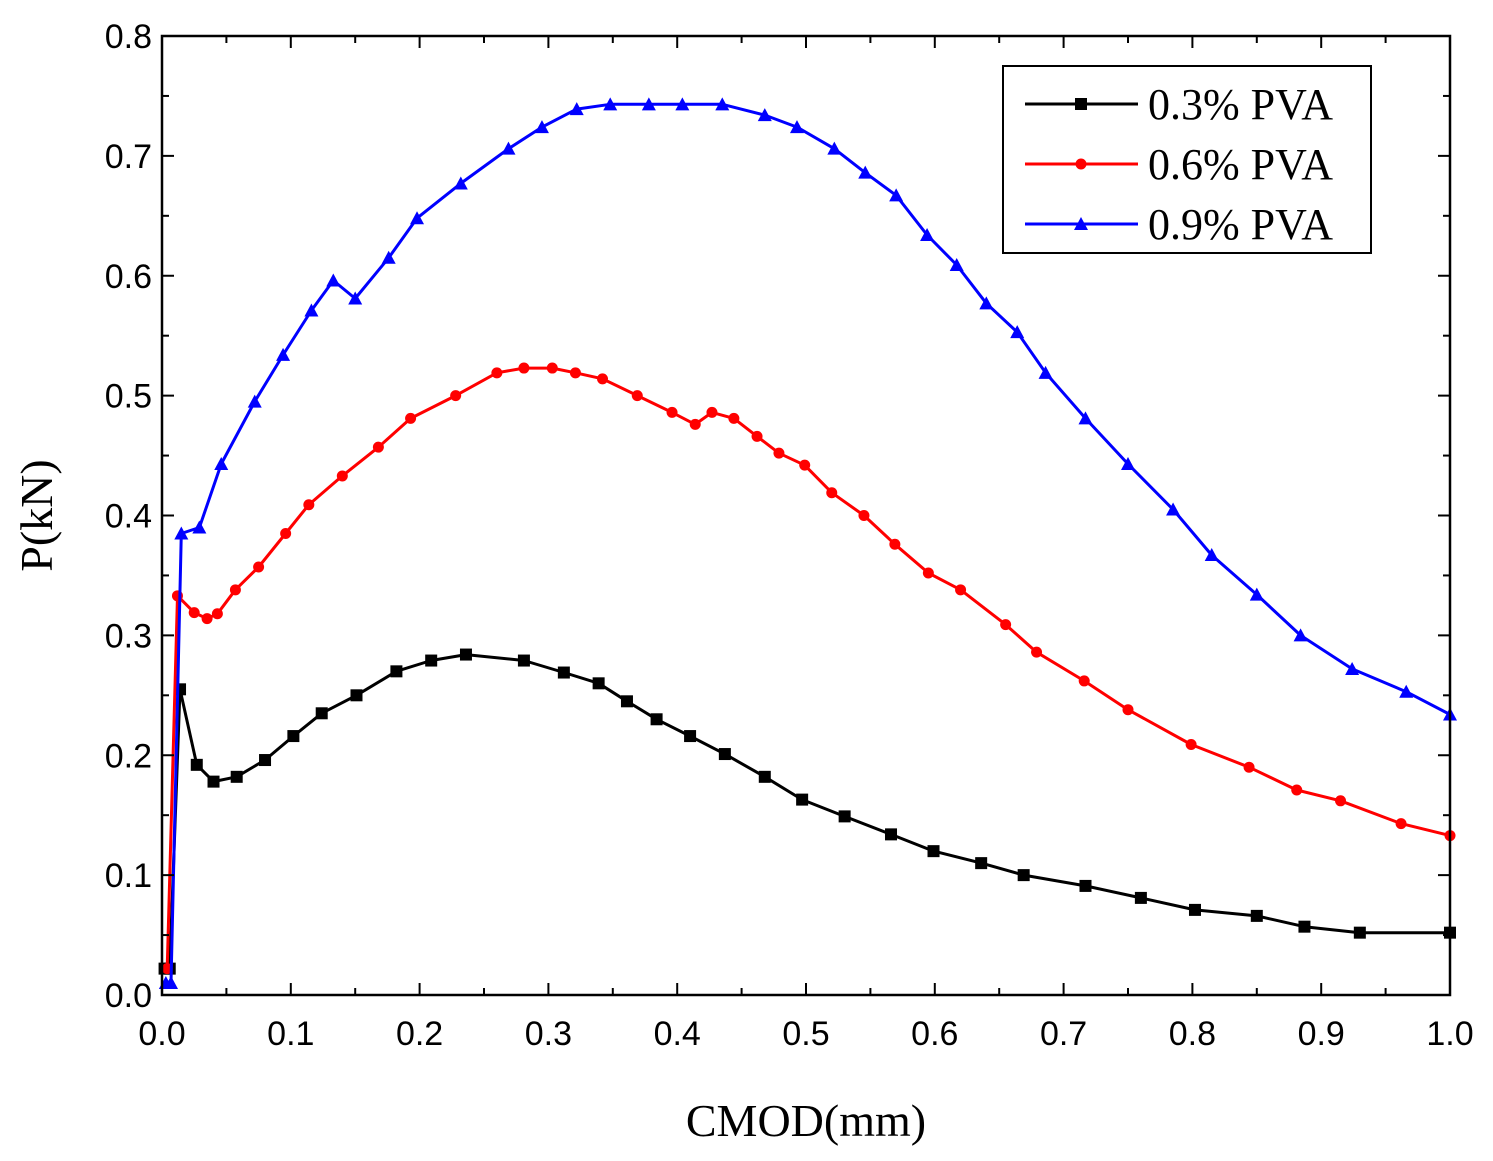 This screenshot has height=1161, width=1493. I want to click on legend-box, so click(1187, 159).